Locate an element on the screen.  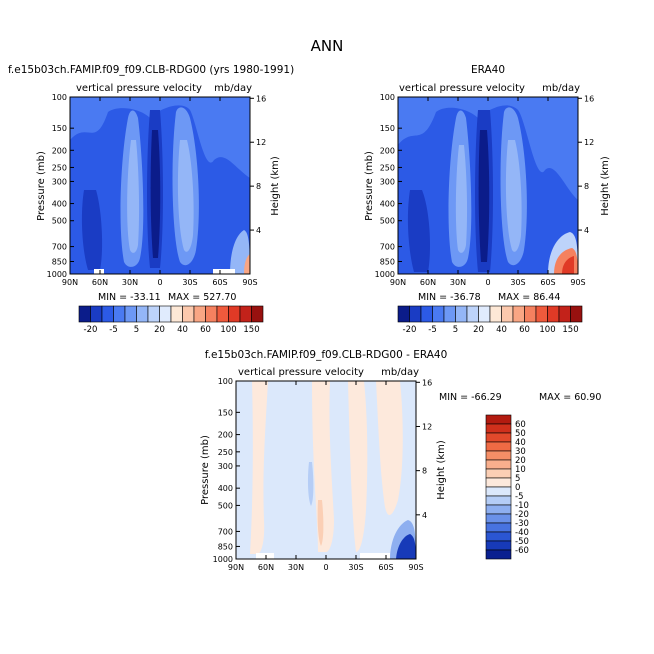
x-tick-label: 90S is located at coordinates (577, 282).